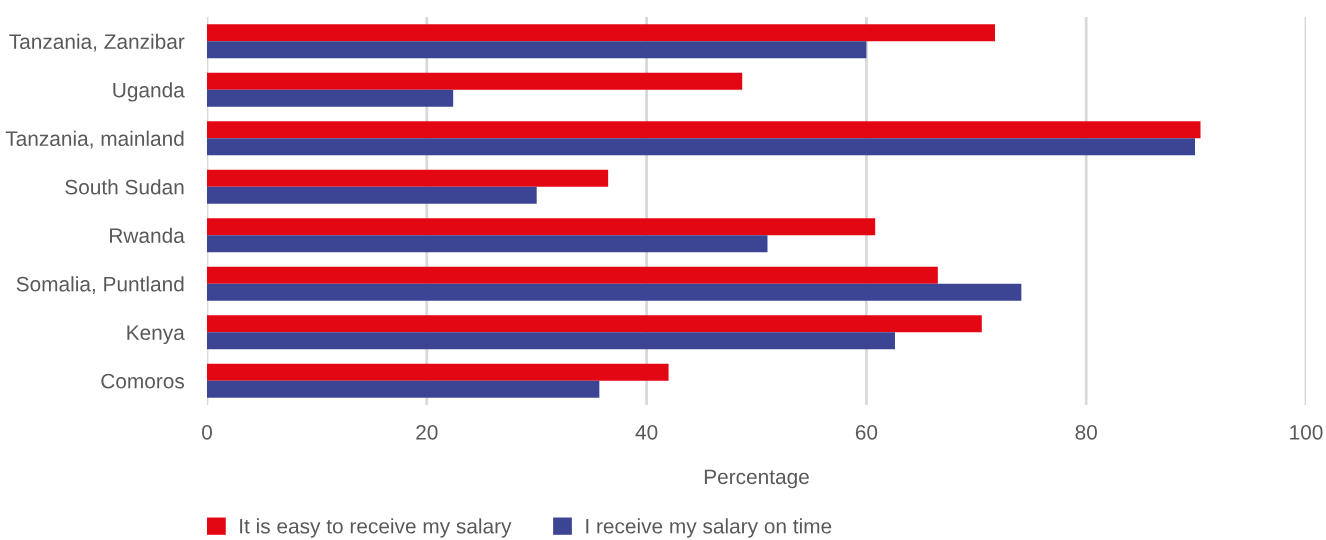 This screenshot has height=540, width=1326. What do you see at coordinates (709, 528) in the screenshot?
I see `legend-label: I receive my salary on time` at bounding box center [709, 528].